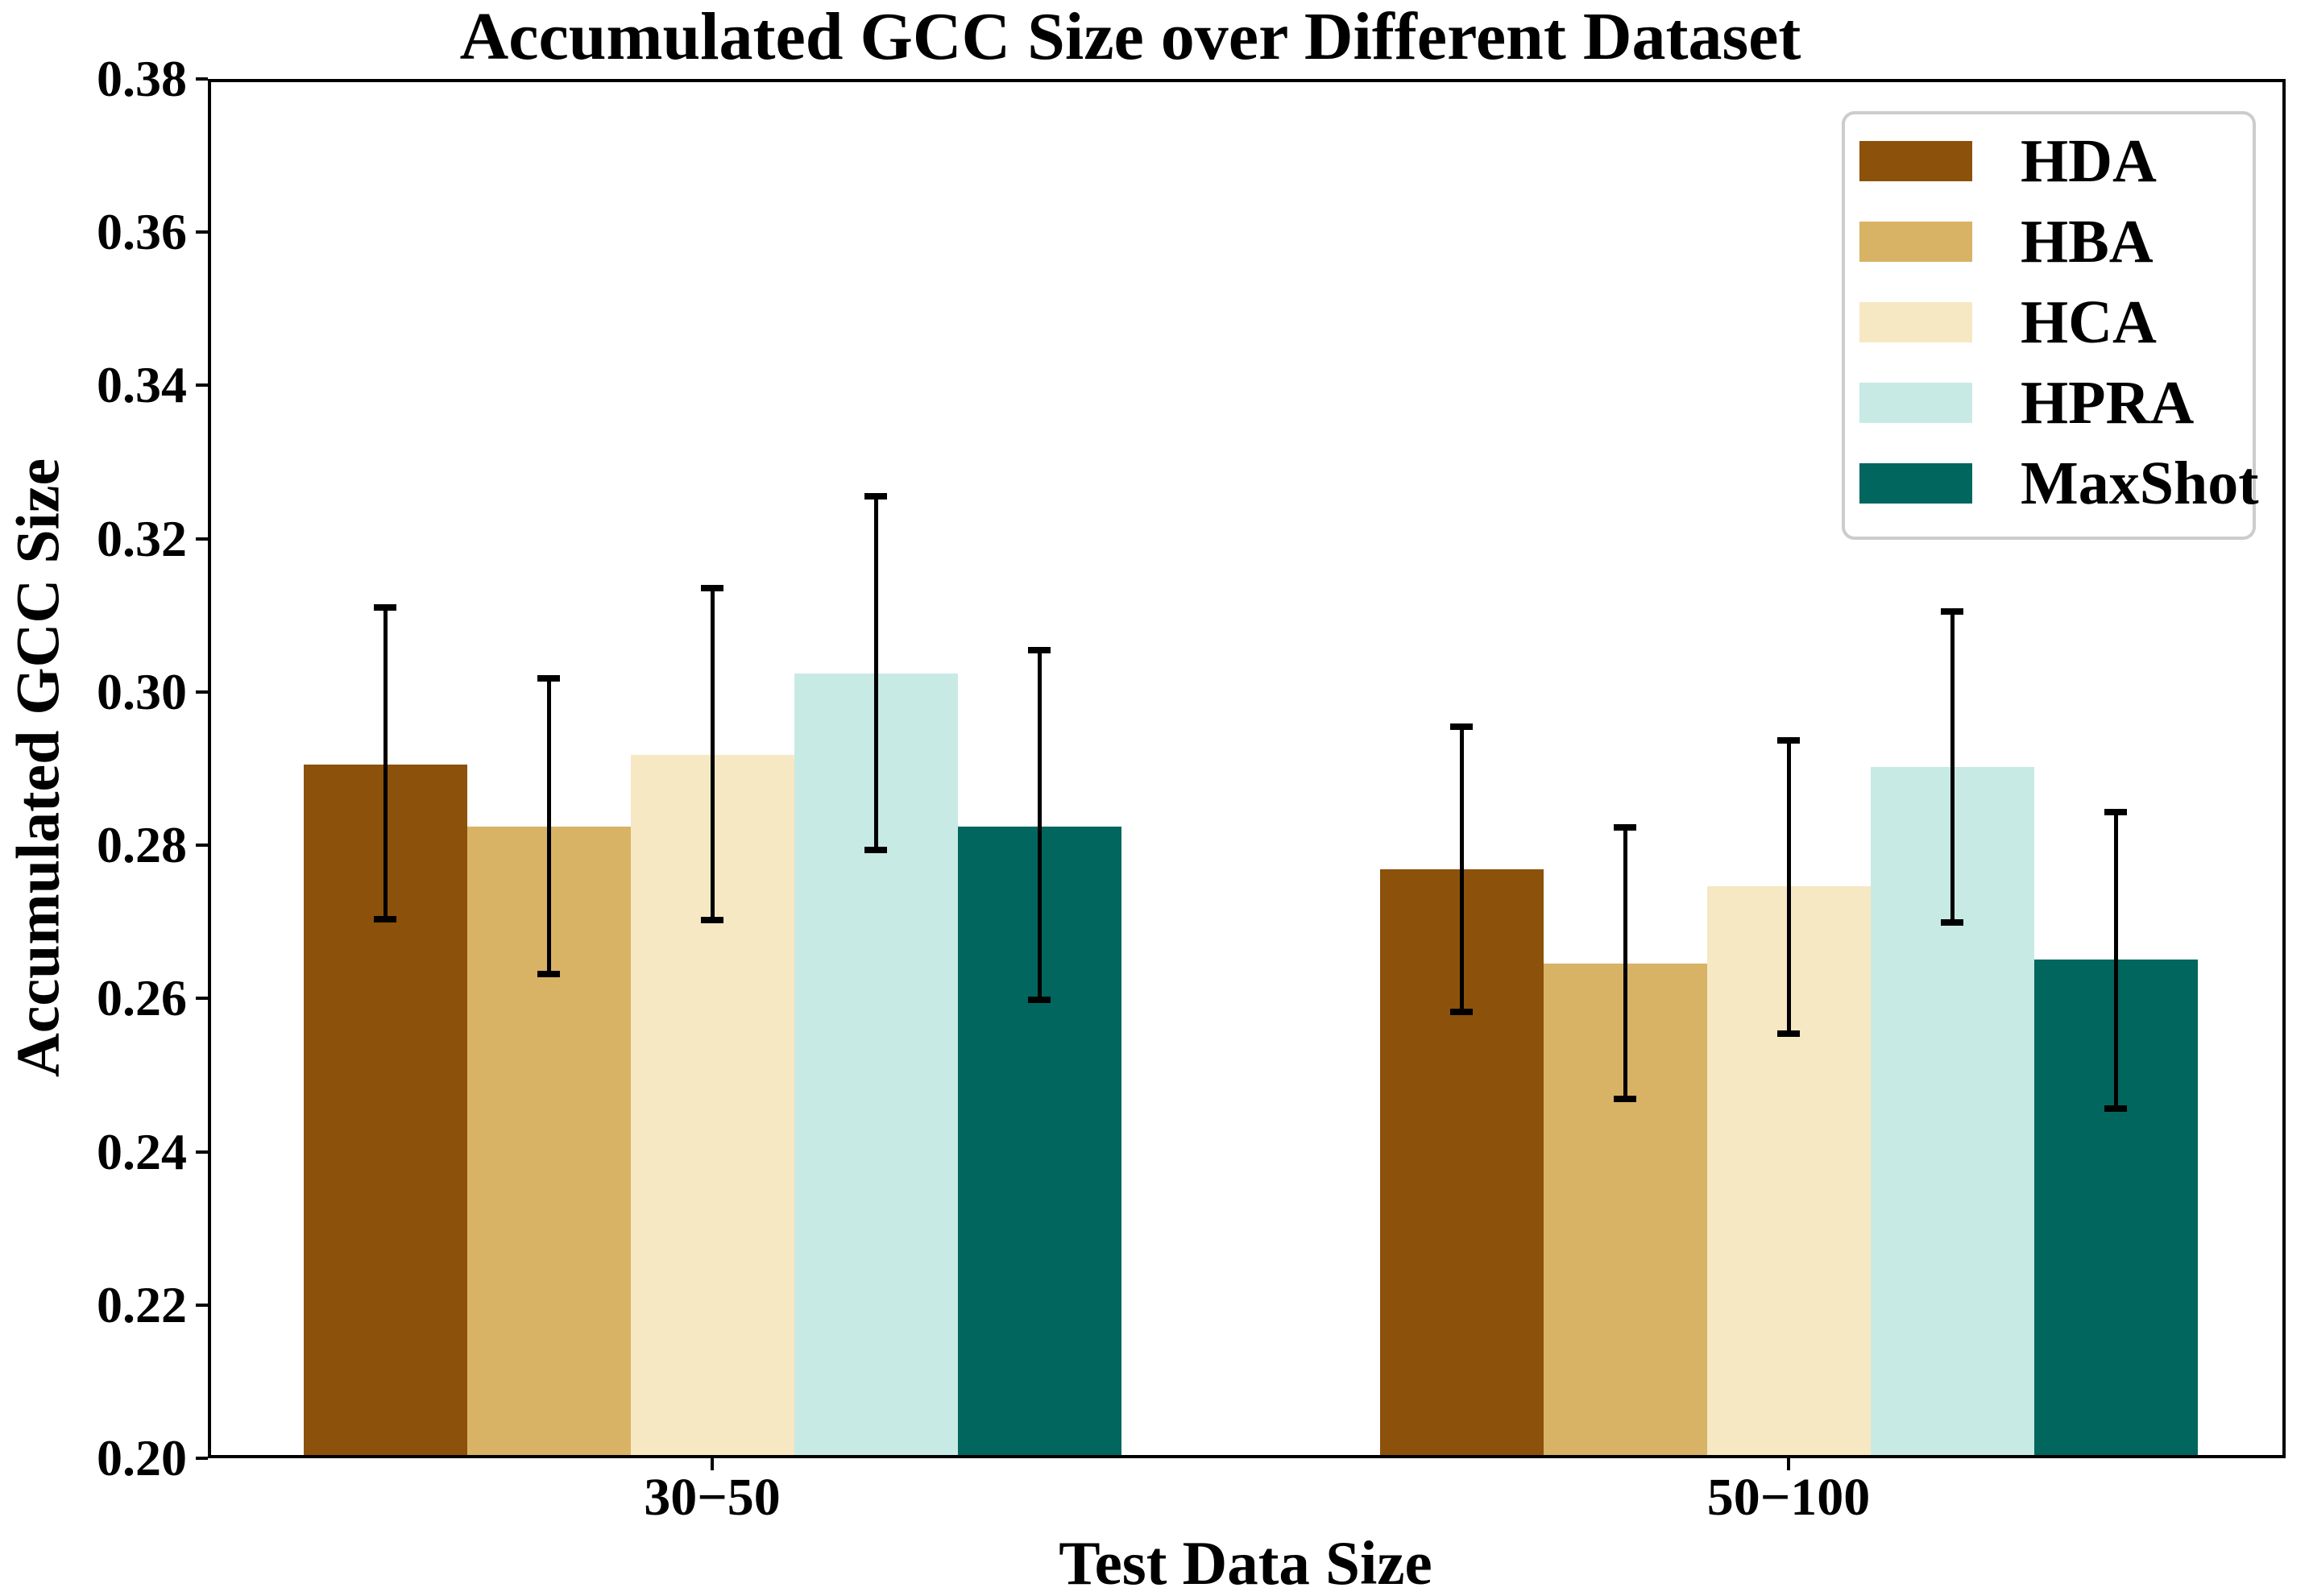  I want to click on legend-label-maxshot: MaxShot, so click(2140, 483).